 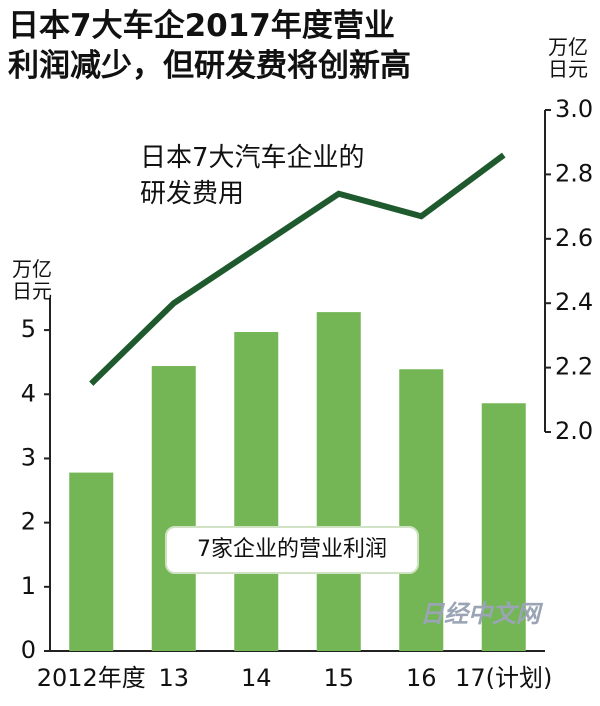 What do you see at coordinates (256, 678) in the screenshot?
I see `x-tick-label: 14` at bounding box center [256, 678].